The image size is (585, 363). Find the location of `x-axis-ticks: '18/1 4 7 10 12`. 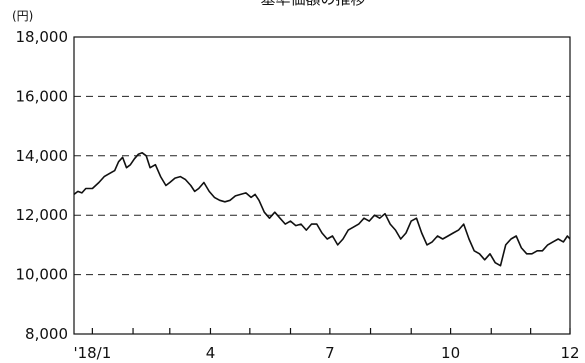

x-axis-ticks: '18/1 4 7 10 12 is located at coordinates (326, 345).